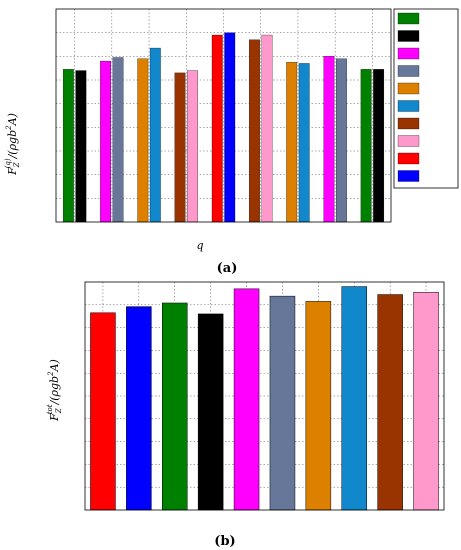  I want to click on chart-a-legend, so click(426, 98).